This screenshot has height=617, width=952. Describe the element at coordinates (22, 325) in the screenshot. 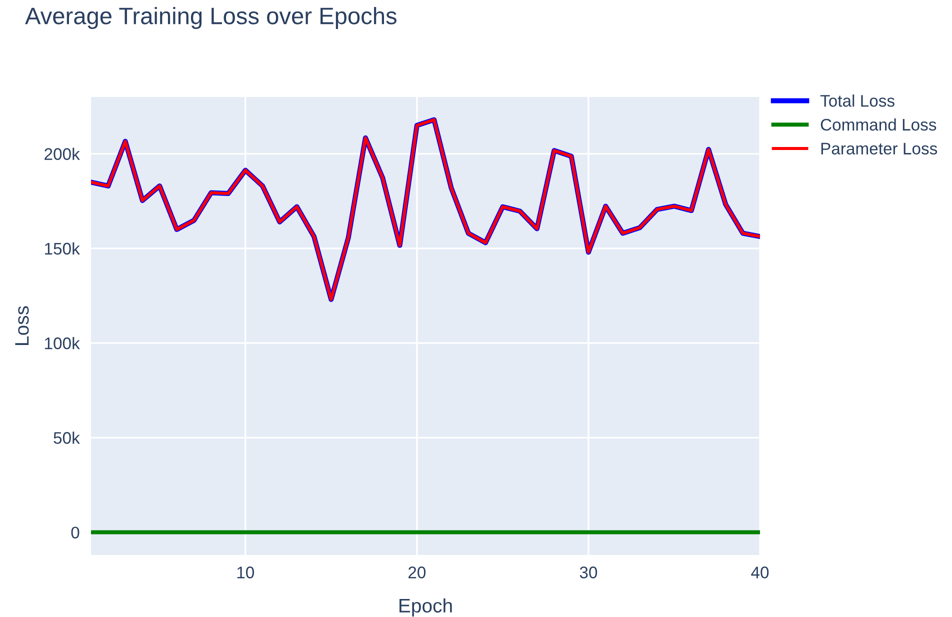

I see `y-axis-title: Loss` at that location.